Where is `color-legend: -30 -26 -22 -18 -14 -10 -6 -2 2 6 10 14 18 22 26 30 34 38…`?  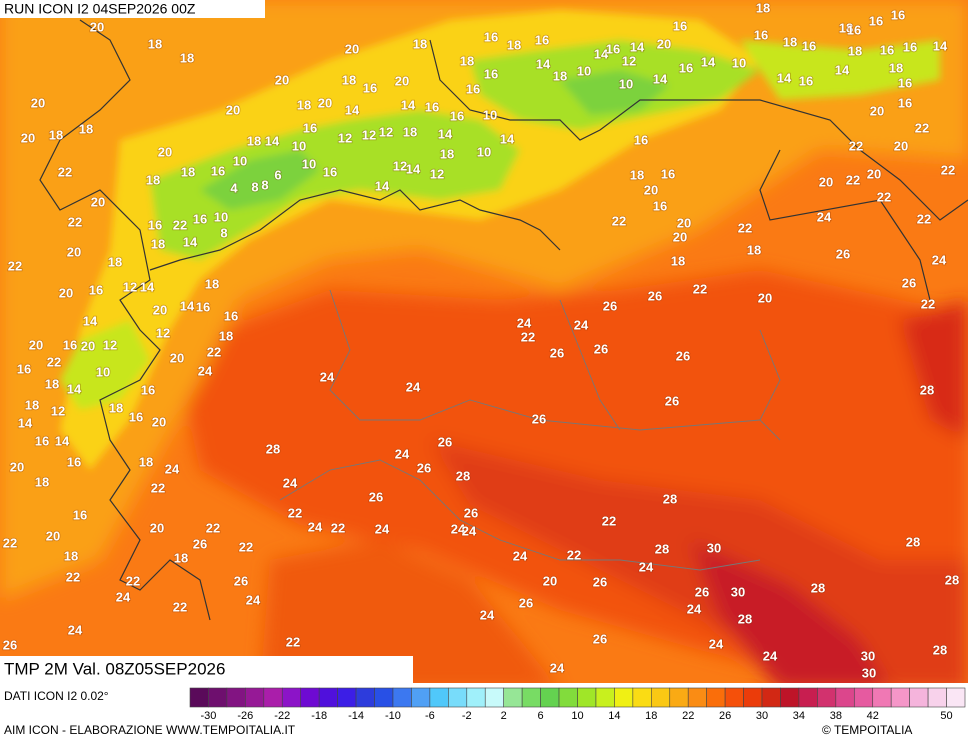 color-legend: -30 -26 -22 -18 -14 -10 -6 -2 2 6 10 14 18 22 26 30 34 38… is located at coordinates (577, 704).